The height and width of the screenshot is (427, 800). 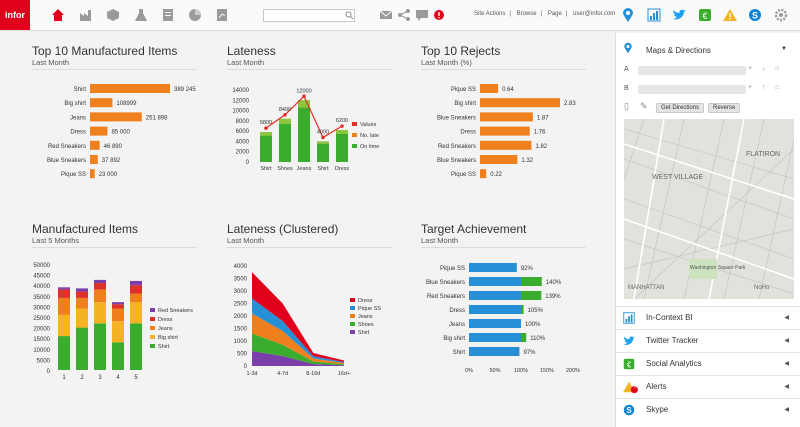 What do you see at coordinates (708, 317) in the screenshot?
I see `sidebar-item-in-context-bi: In-Context BI ◀` at bounding box center [708, 317].